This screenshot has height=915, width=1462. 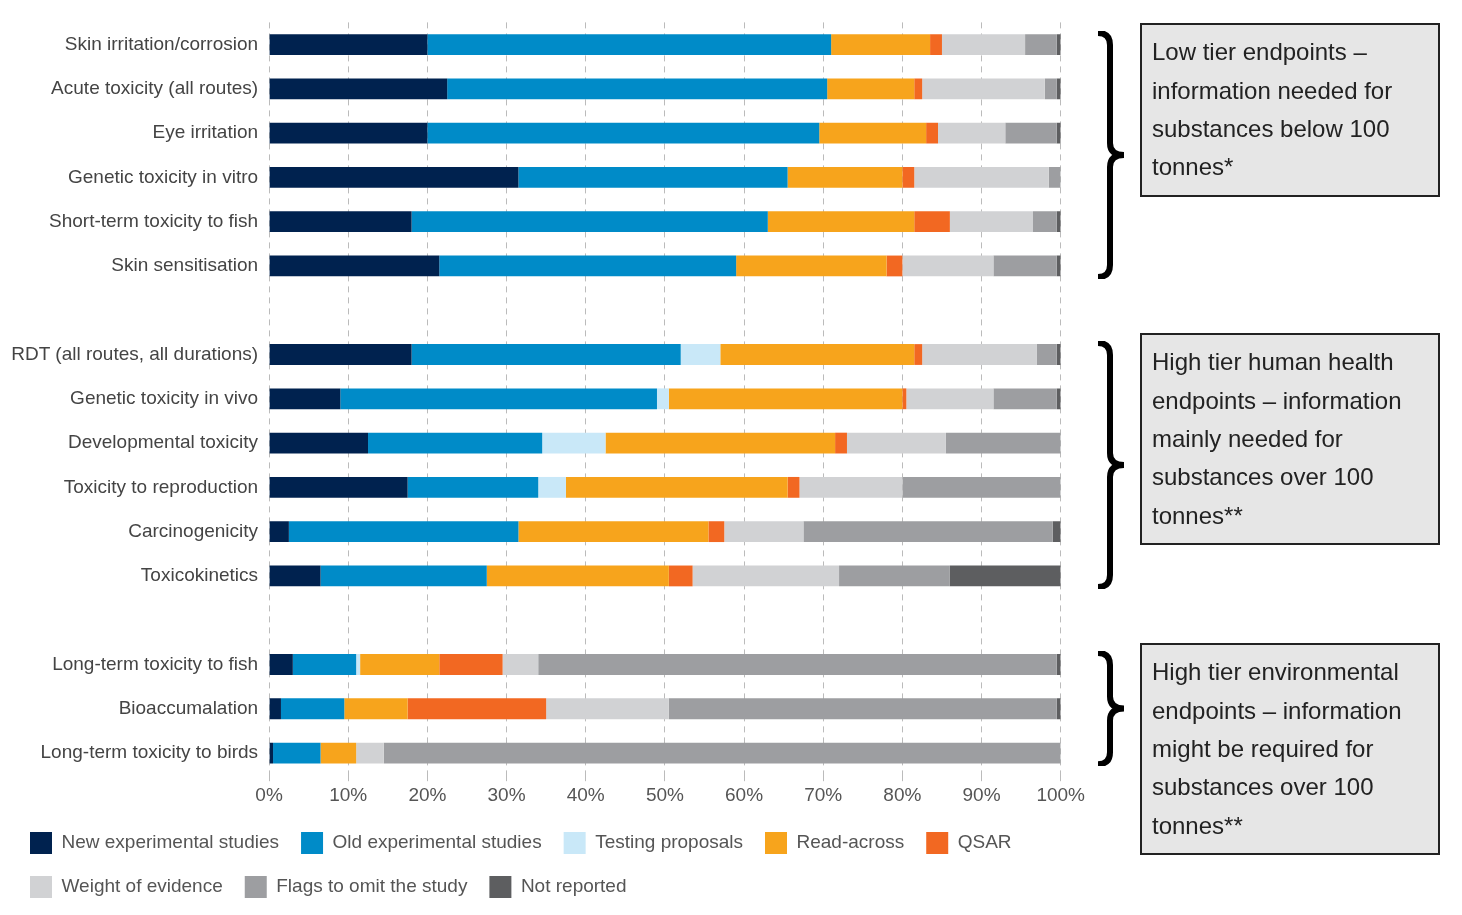 I want to click on x-tick-label: 30%, so click(x=506, y=794).